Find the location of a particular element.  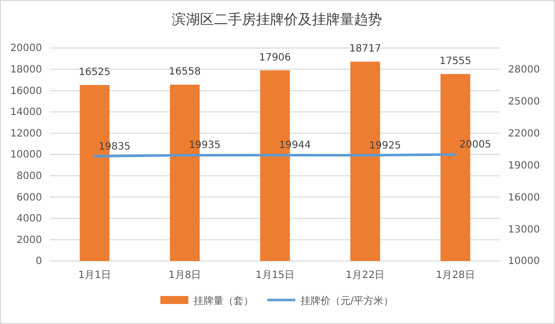

y-tick-label: 12000 is located at coordinates (26, 134).